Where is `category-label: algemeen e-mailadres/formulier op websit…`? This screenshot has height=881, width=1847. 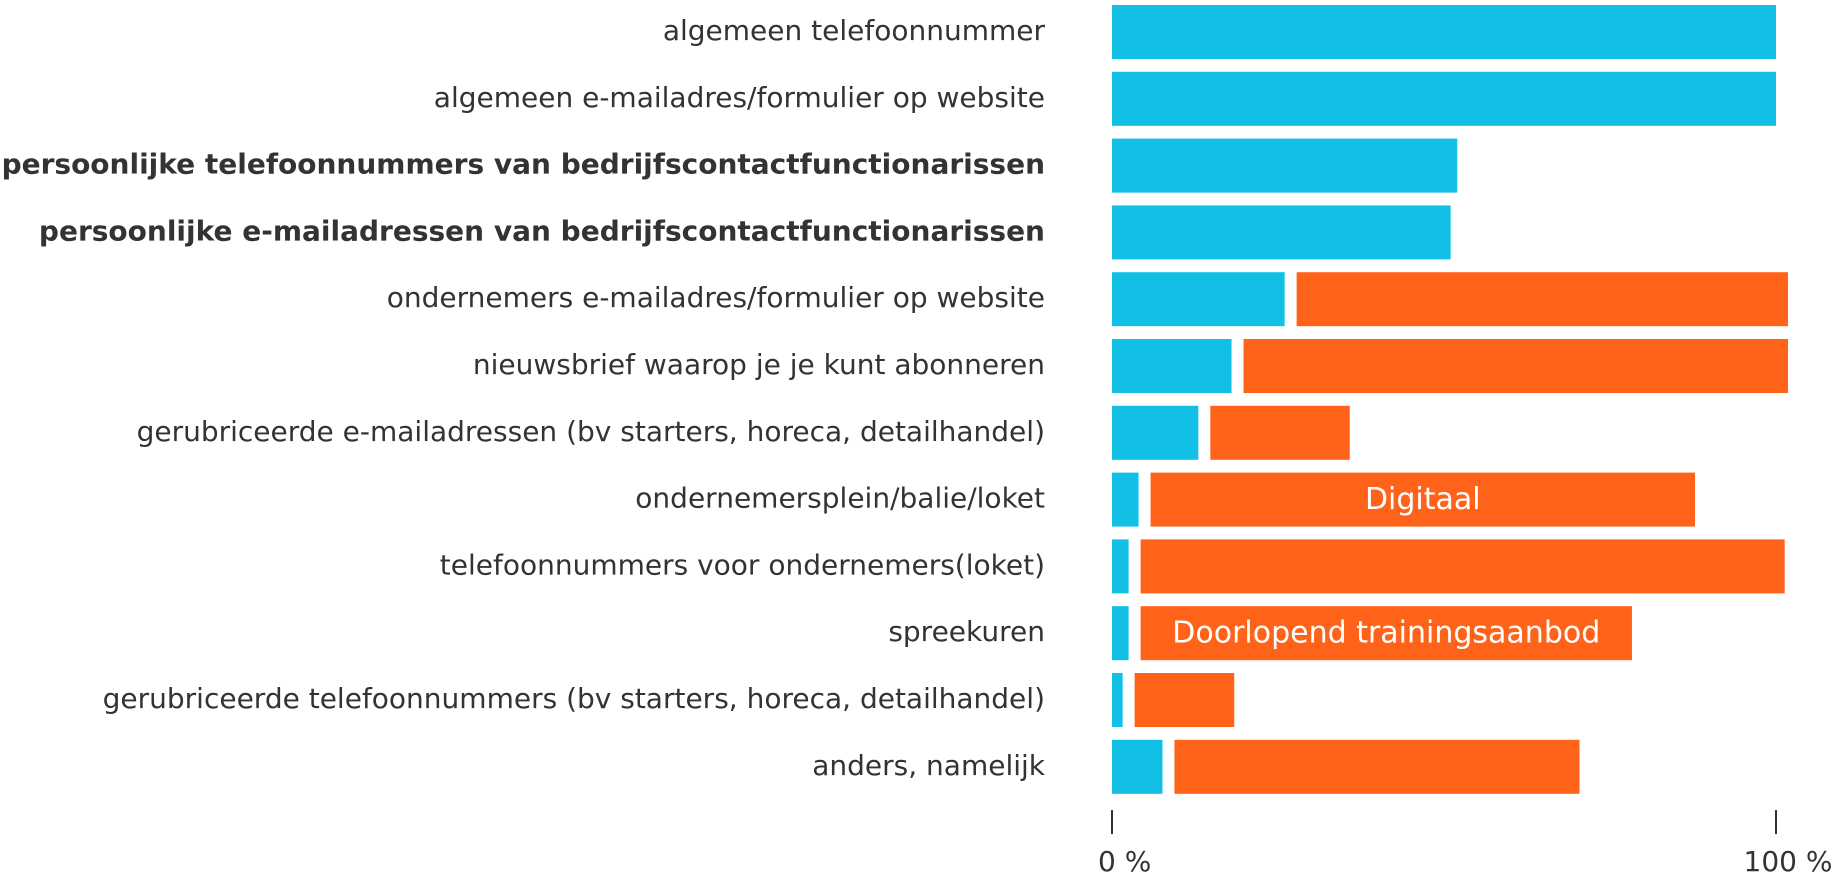
category-label: algemeen e-mailadres/formulier op websit… is located at coordinates (739, 97).